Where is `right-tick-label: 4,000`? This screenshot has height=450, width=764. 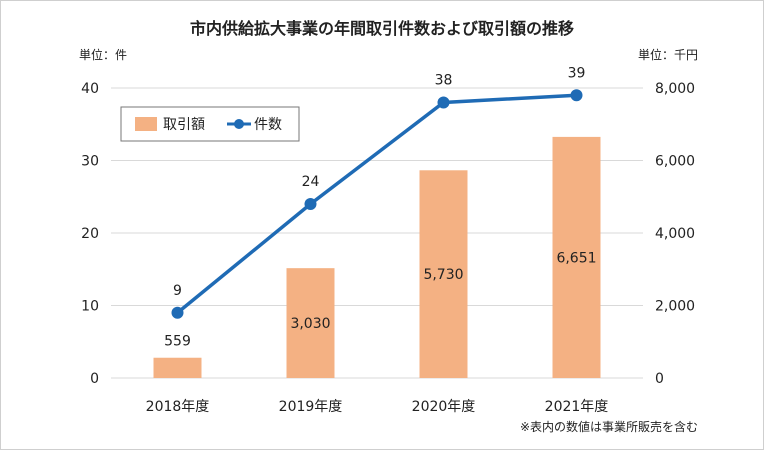 right-tick-label: 4,000 is located at coordinates (675, 234).